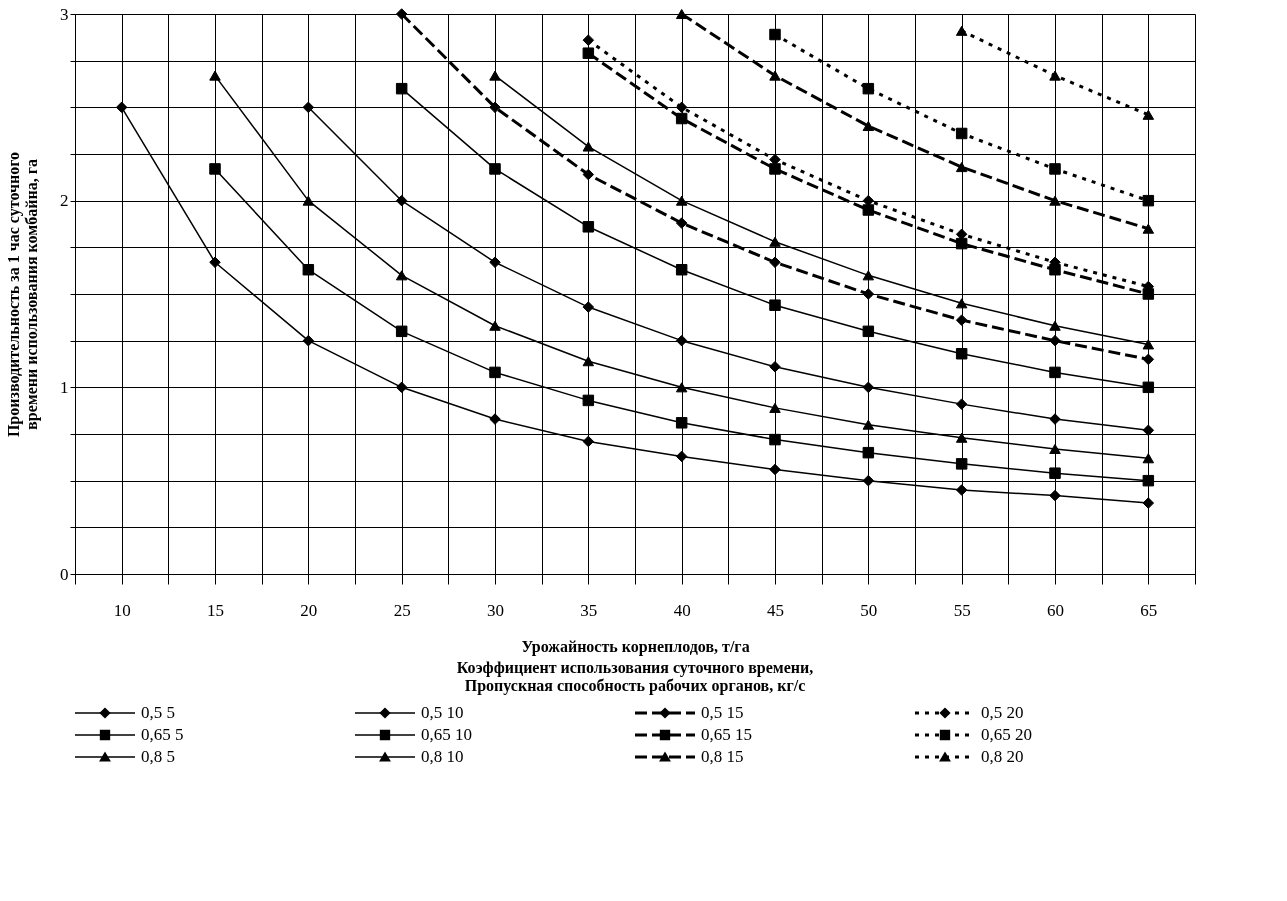  Describe the element at coordinates (775, 610) in the screenshot. I see `x-tick-label: 45` at that location.